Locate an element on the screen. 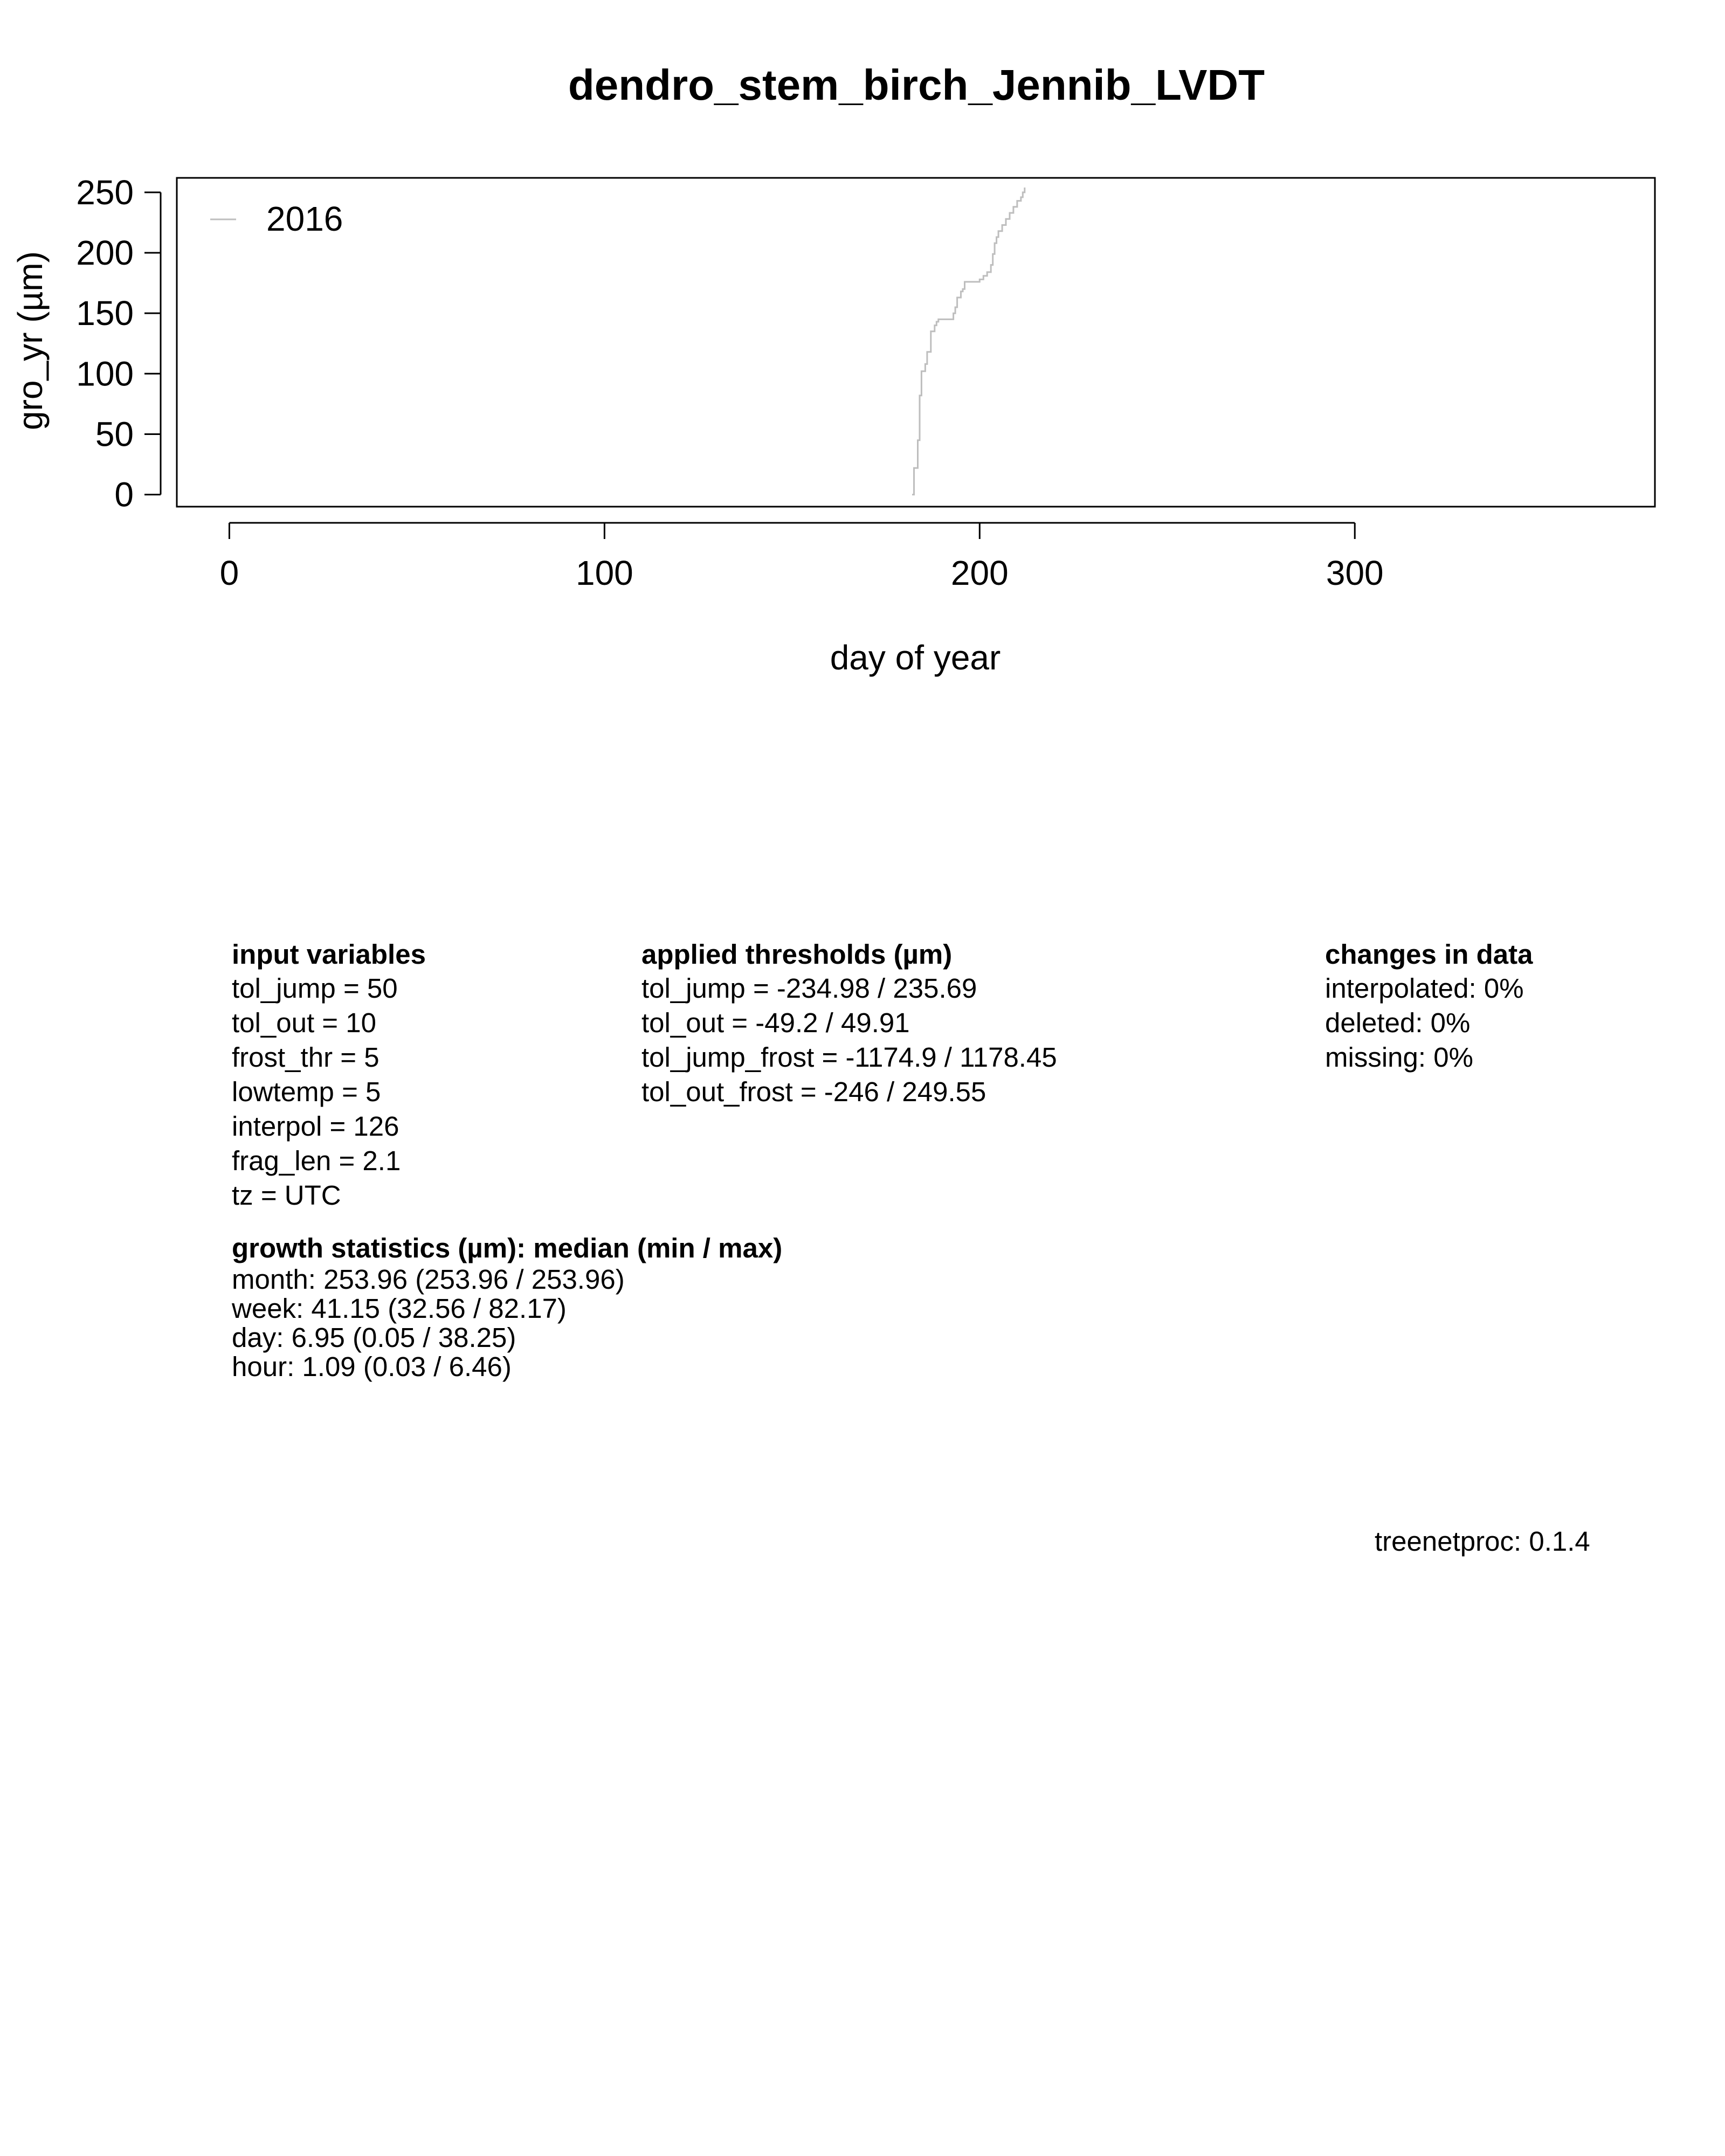 This screenshot has height=2156, width=1725. x-axis-label: day of year is located at coordinates (915, 657).